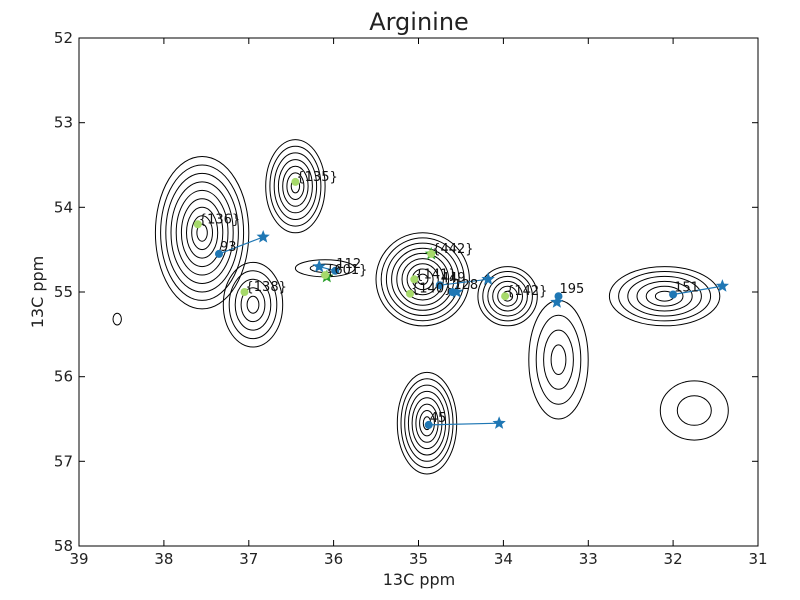  Describe the element at coordinates (63, 546) in the screenshot. I see `y-tick-label: 58` at that location.